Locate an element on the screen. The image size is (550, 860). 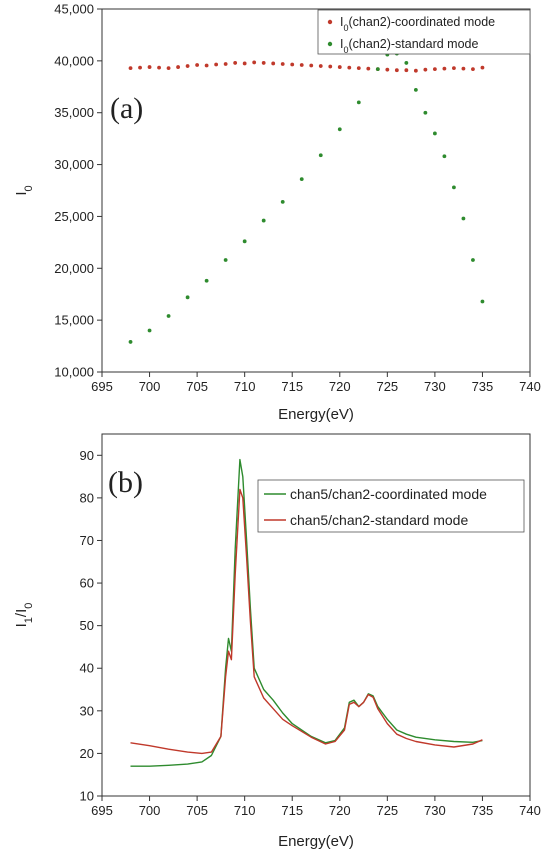
y-tick-label: 90 is located at coordinates (87, 455).